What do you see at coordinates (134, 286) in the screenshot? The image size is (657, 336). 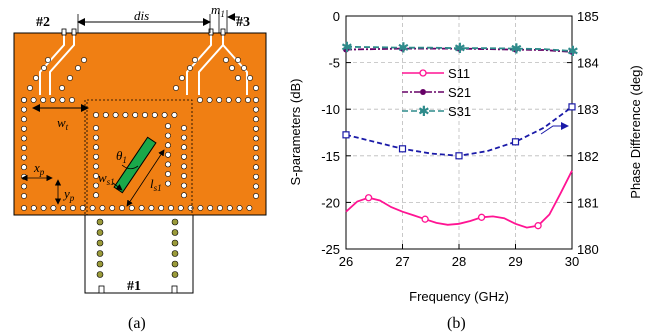 I see `port1-label: #1` at bounding box center [134, 286].